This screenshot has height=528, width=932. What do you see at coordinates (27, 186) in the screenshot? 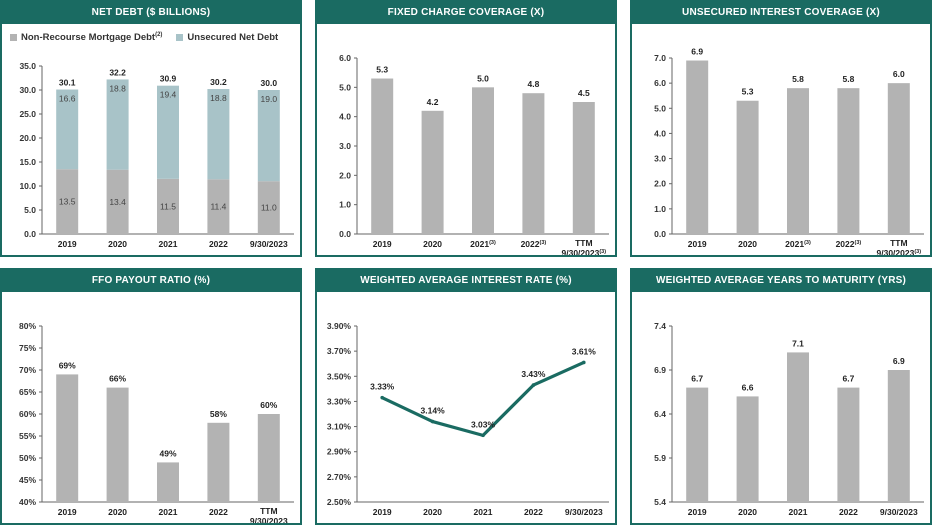
I see `y-tick-label: 10.0` at bounding box center [27, 186].